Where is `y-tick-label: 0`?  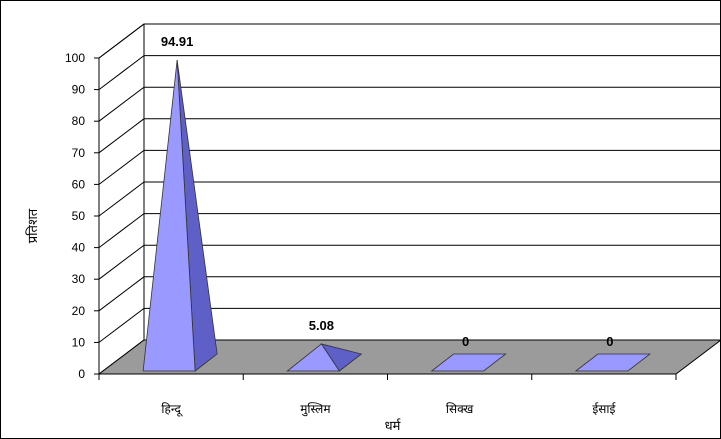 y-tick-label: 0 is located at coordinates (81, 374).